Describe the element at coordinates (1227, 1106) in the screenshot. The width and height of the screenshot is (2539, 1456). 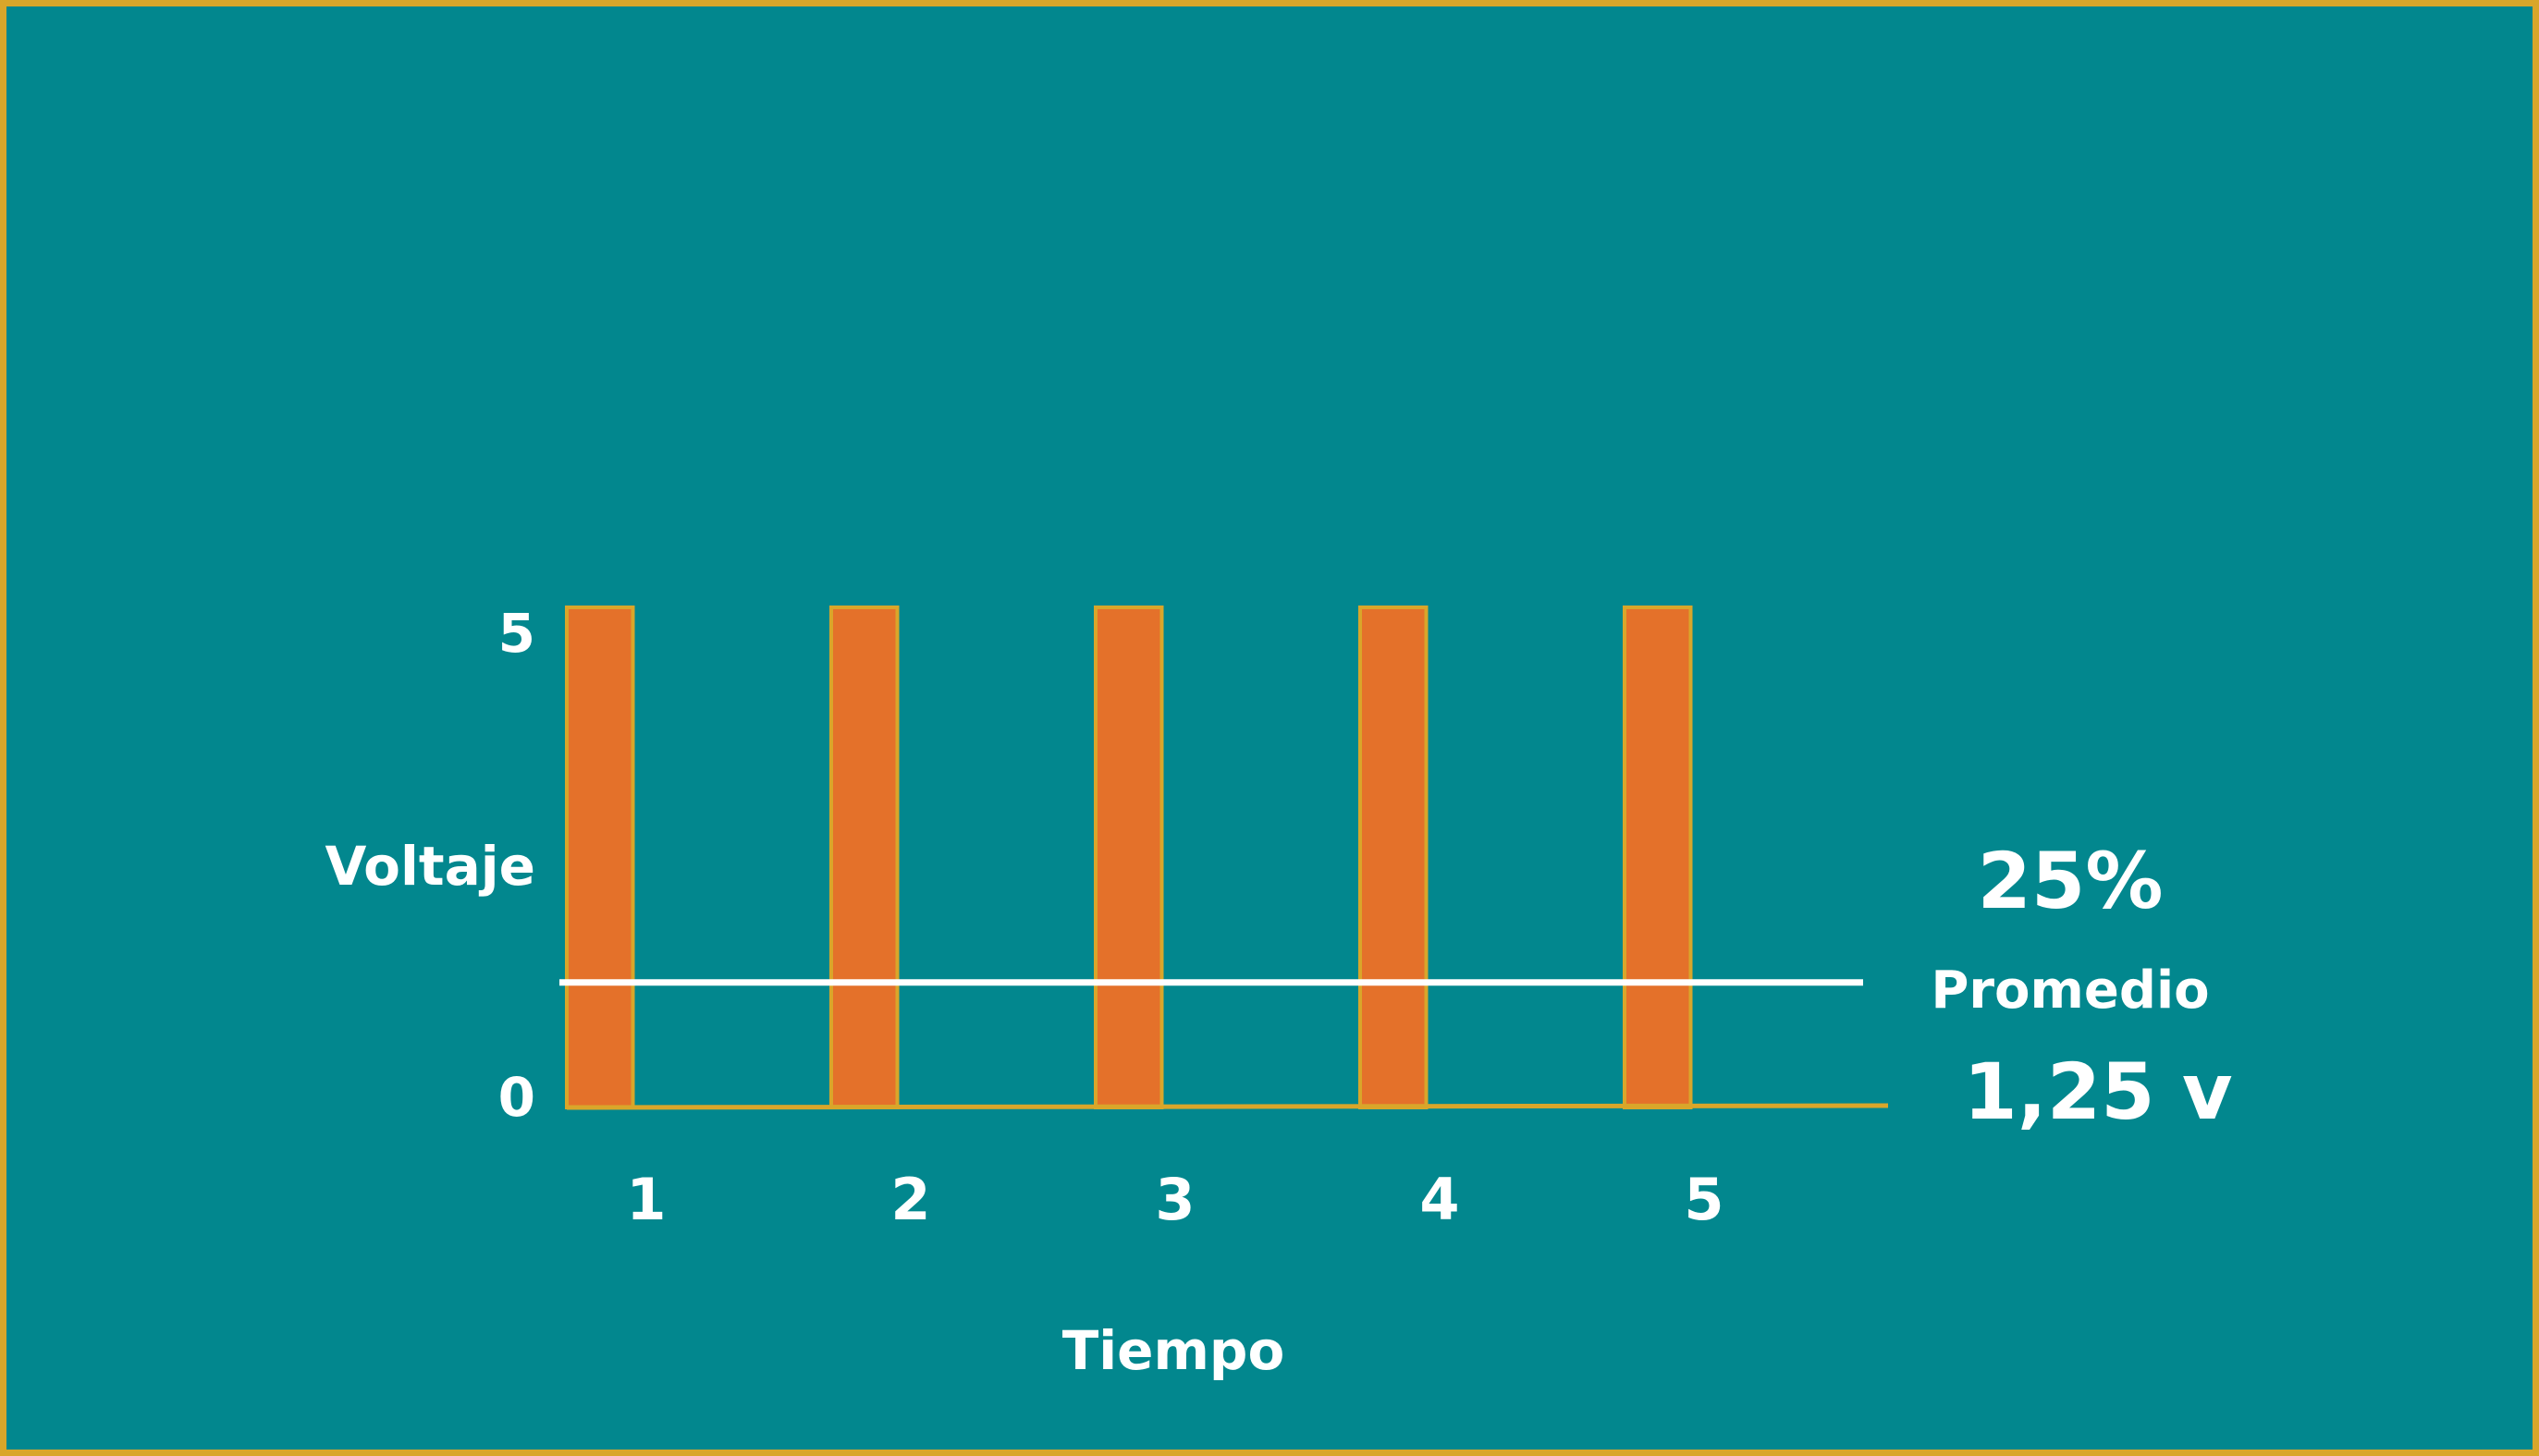
I see `x-axis-line` at that location.